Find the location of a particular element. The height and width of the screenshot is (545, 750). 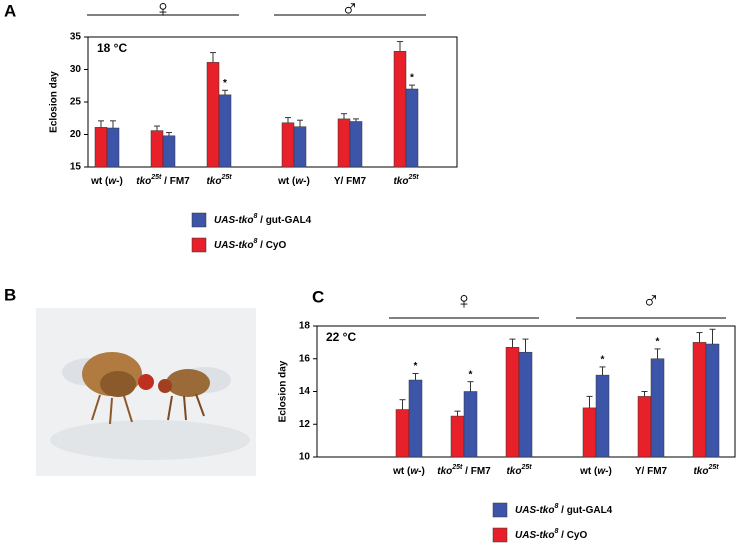

y-tick-label: 30 is located at coordinates (76, 69).